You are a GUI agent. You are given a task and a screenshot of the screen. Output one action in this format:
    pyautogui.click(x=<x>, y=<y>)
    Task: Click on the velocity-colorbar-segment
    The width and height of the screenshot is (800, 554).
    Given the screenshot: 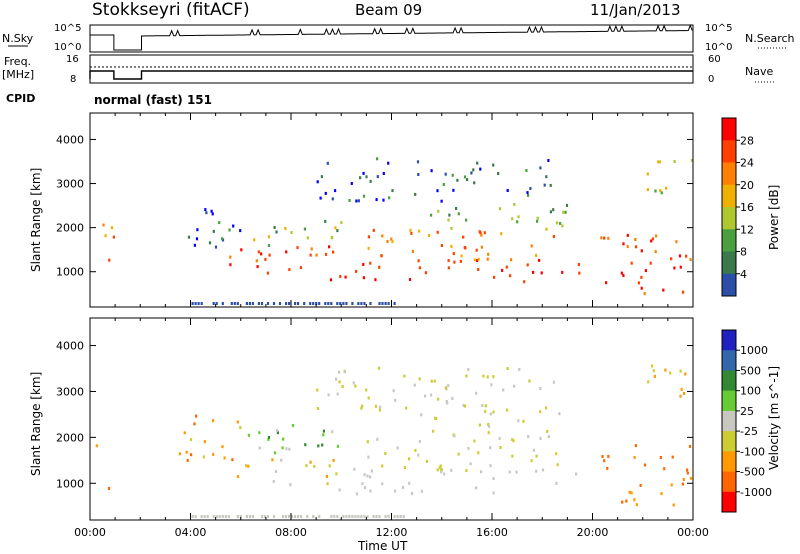 What is the action you would take?
    pyautogui.click(x=729, y=340)
    